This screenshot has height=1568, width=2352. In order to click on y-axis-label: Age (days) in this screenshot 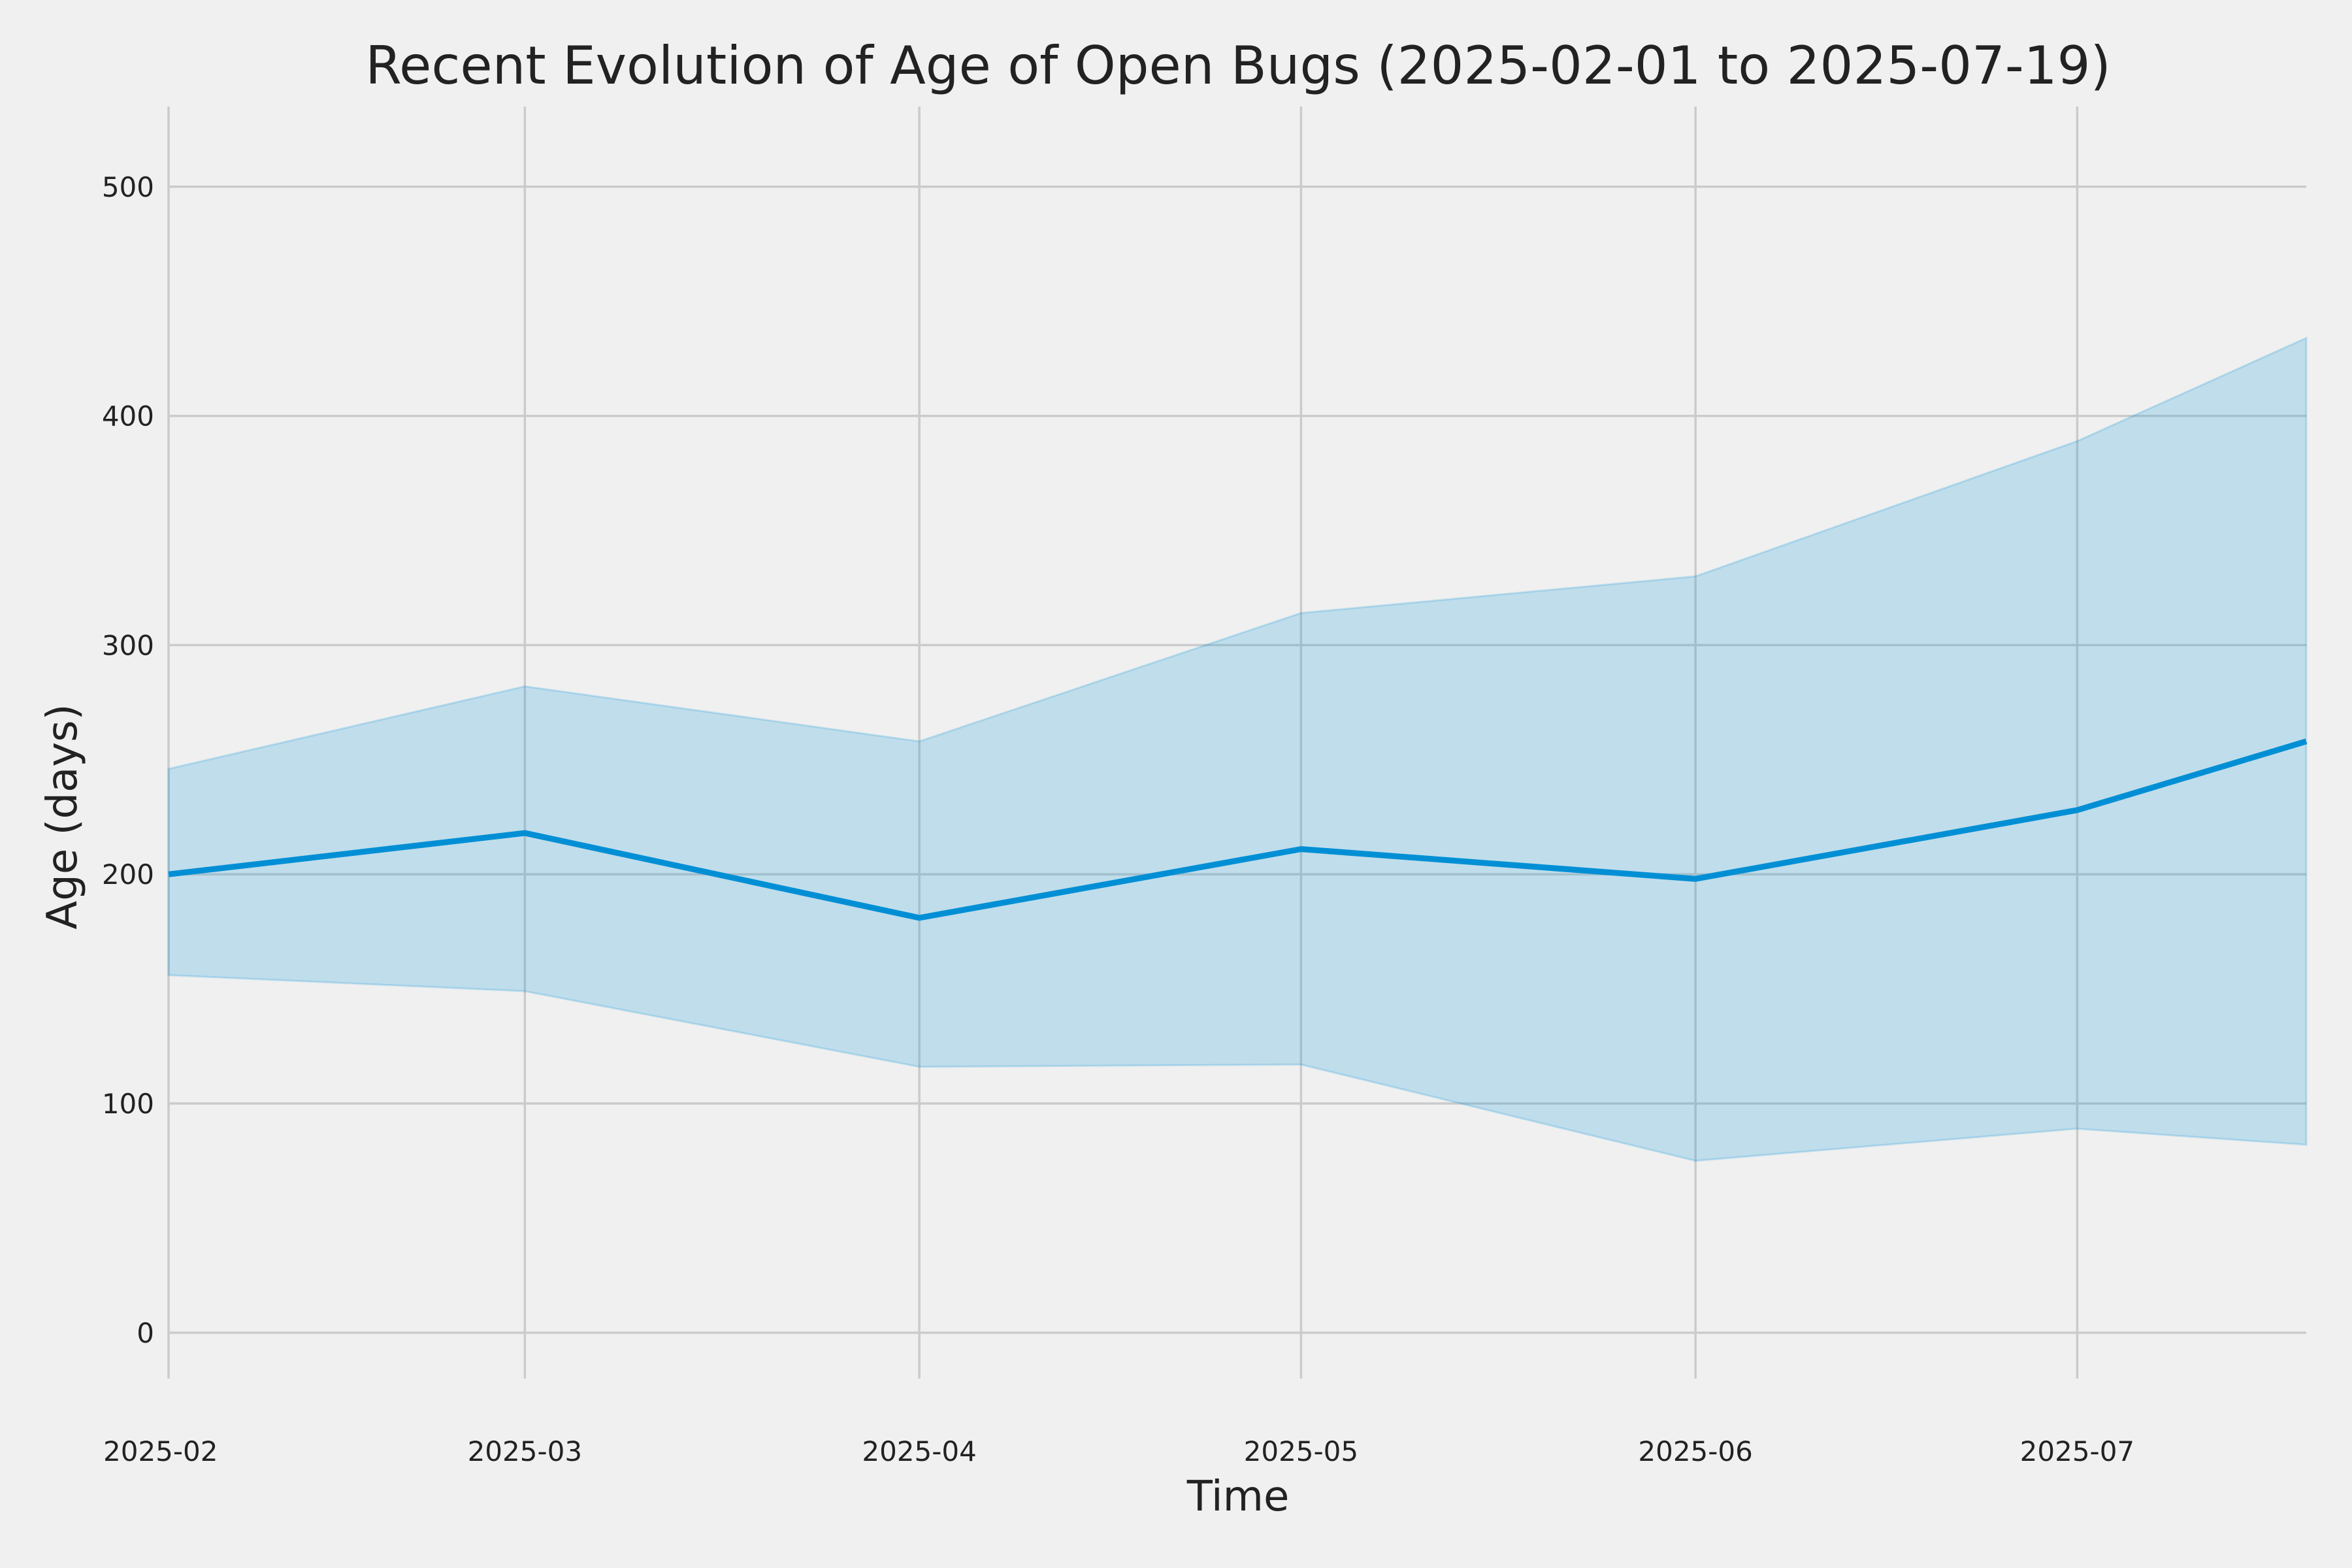, I will do `click(63, 816)`.